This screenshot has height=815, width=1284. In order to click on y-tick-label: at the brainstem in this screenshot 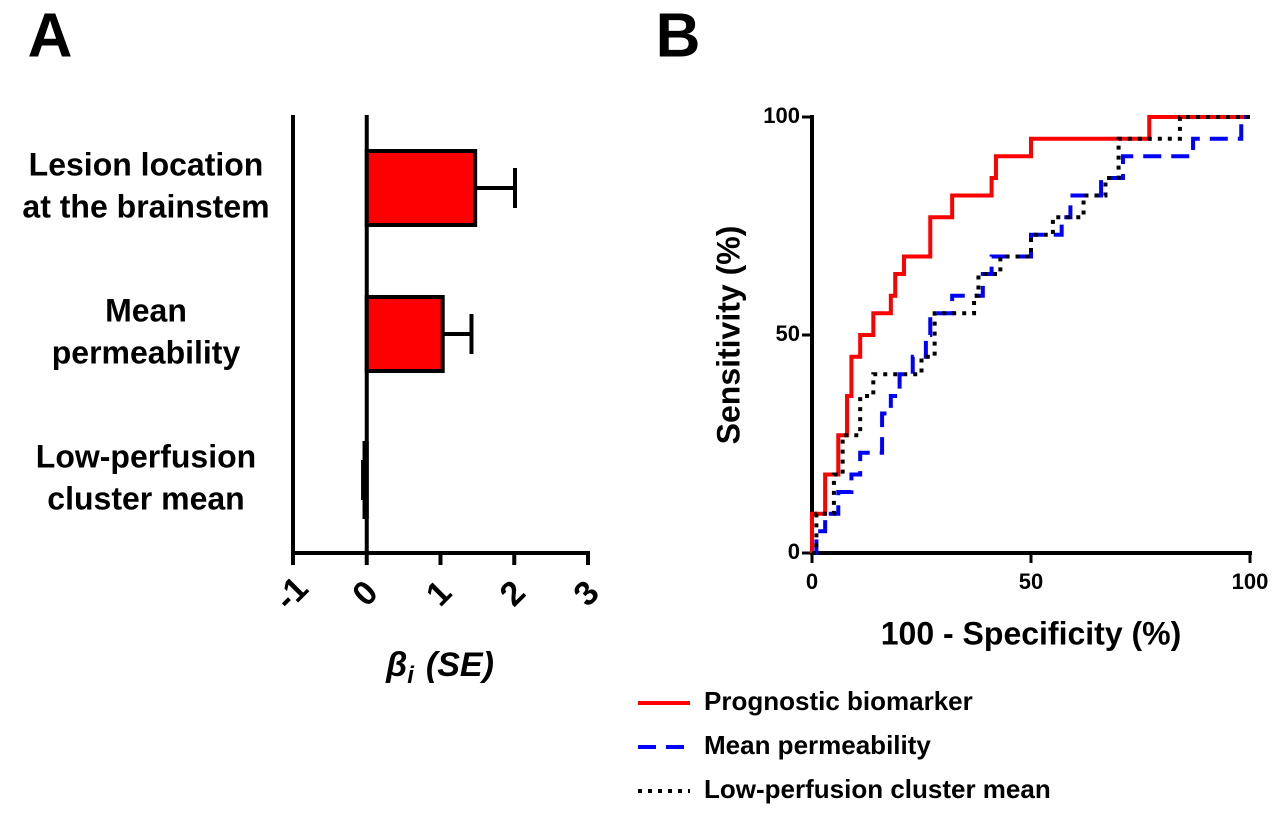, I will do `click(145, 206)`.